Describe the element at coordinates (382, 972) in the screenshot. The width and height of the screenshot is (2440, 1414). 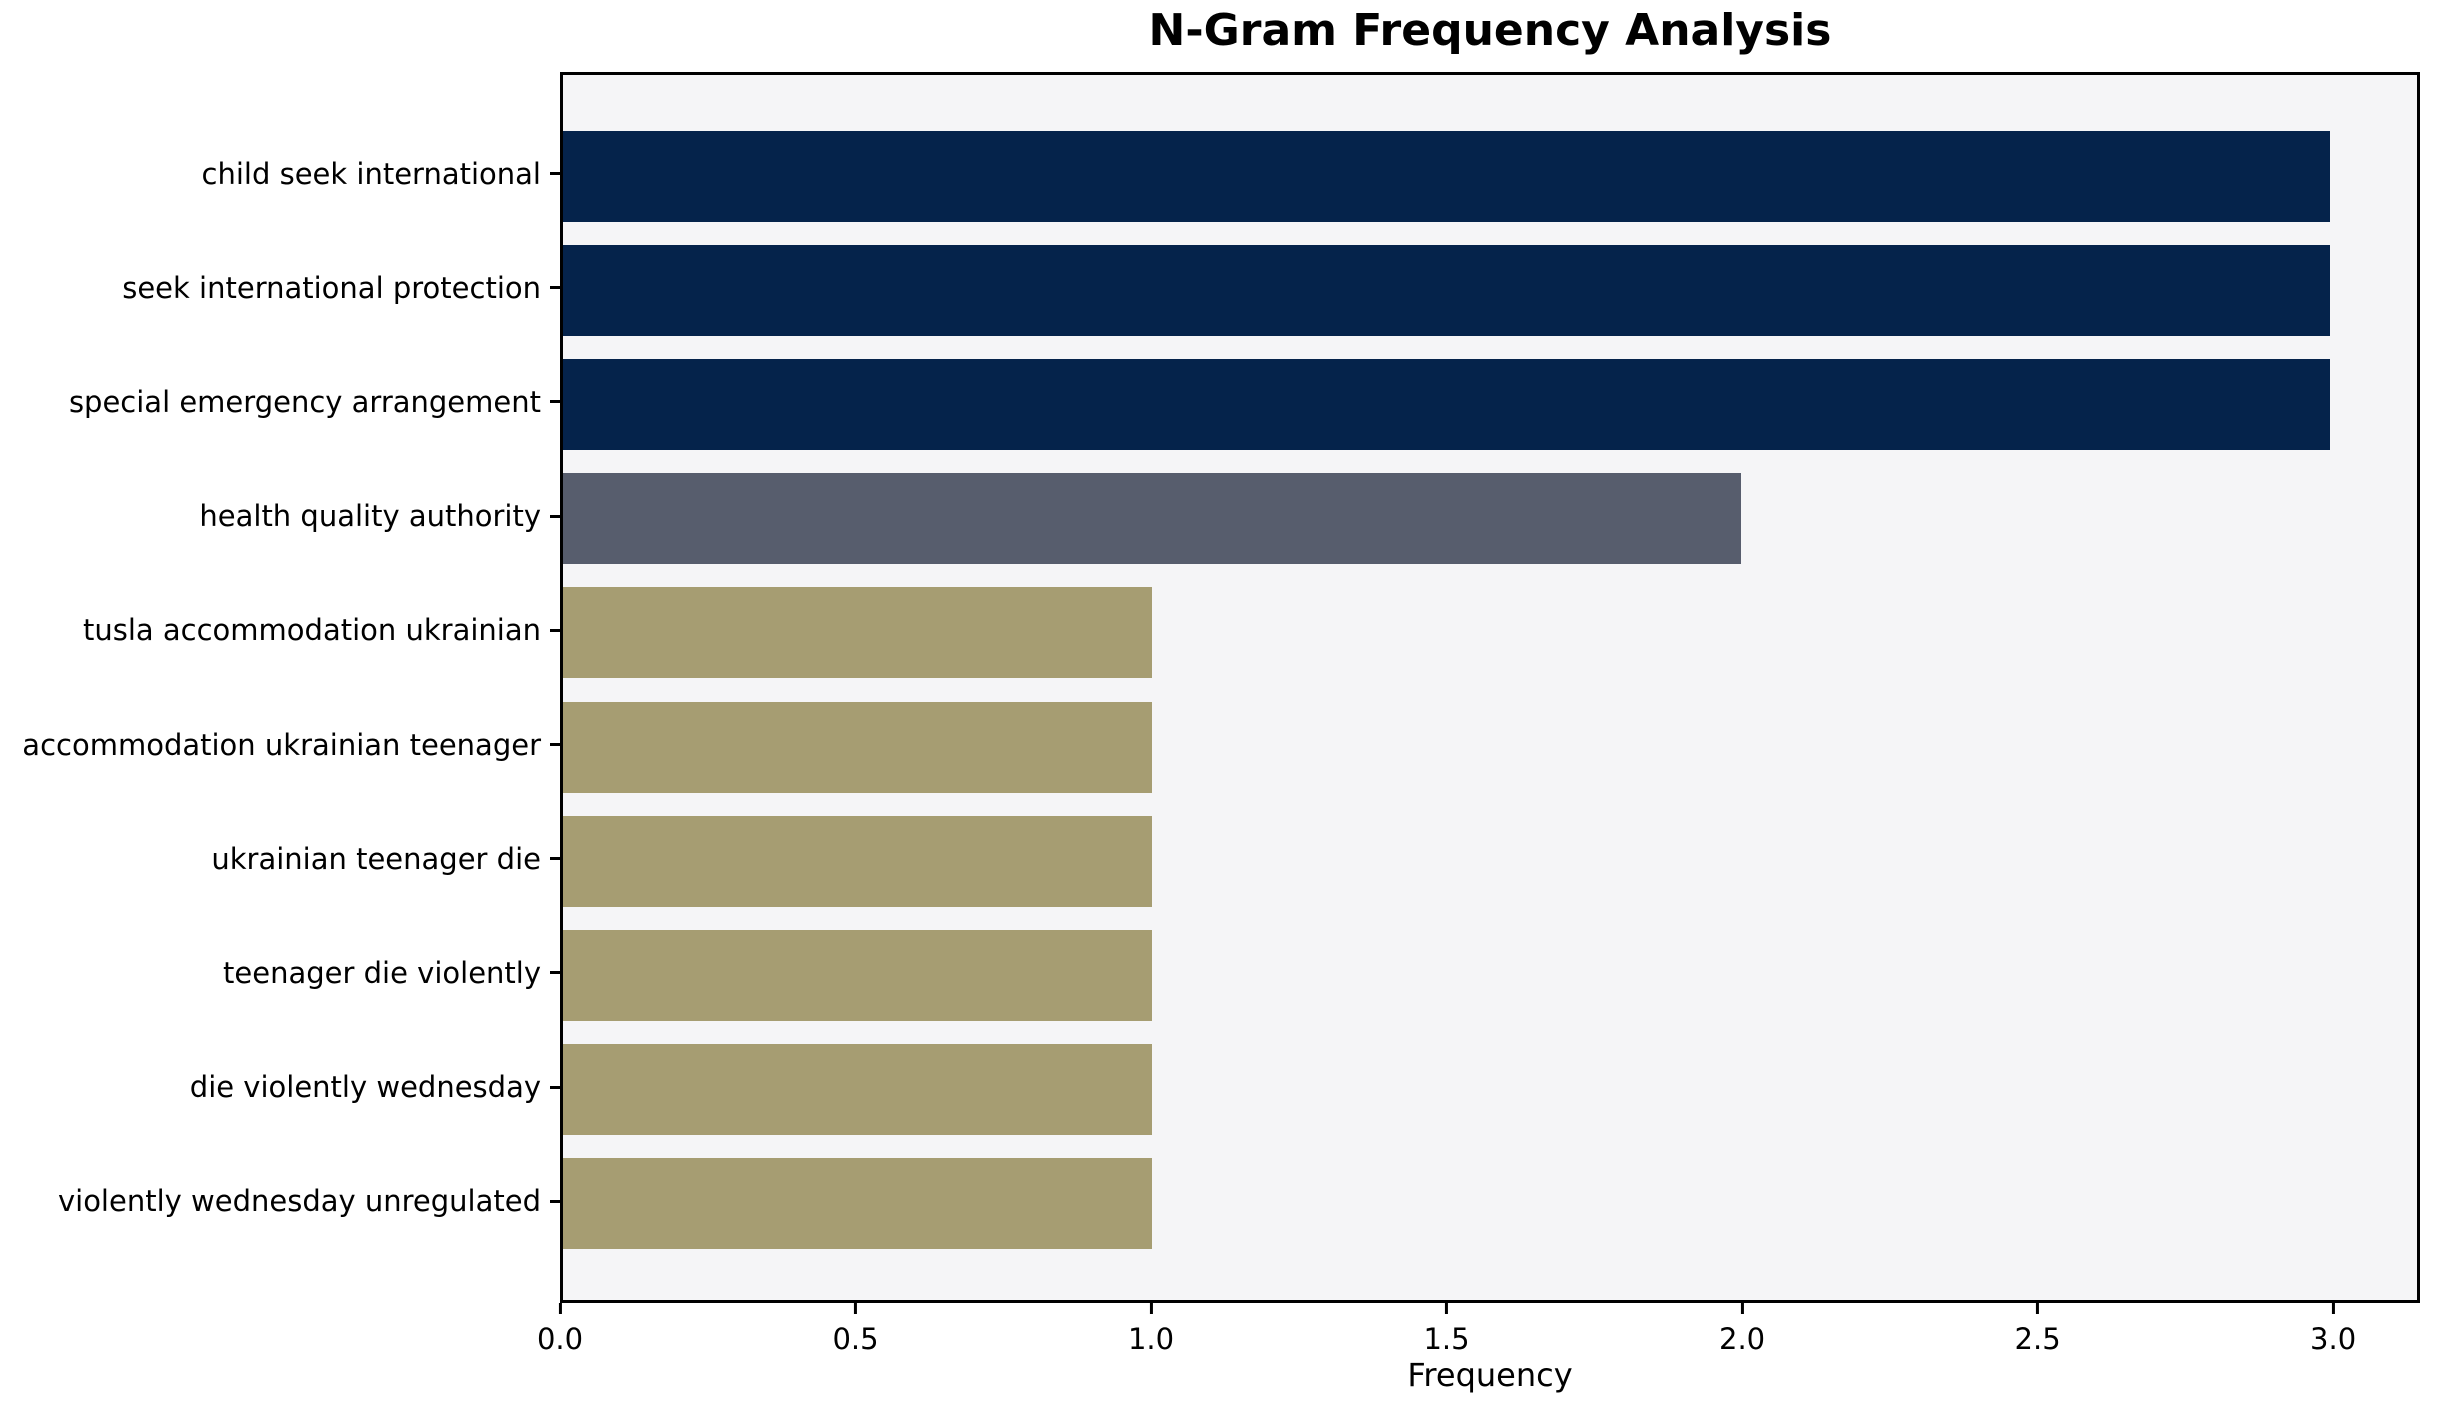
I see `y-tick-label: teenager die violently` at that location.